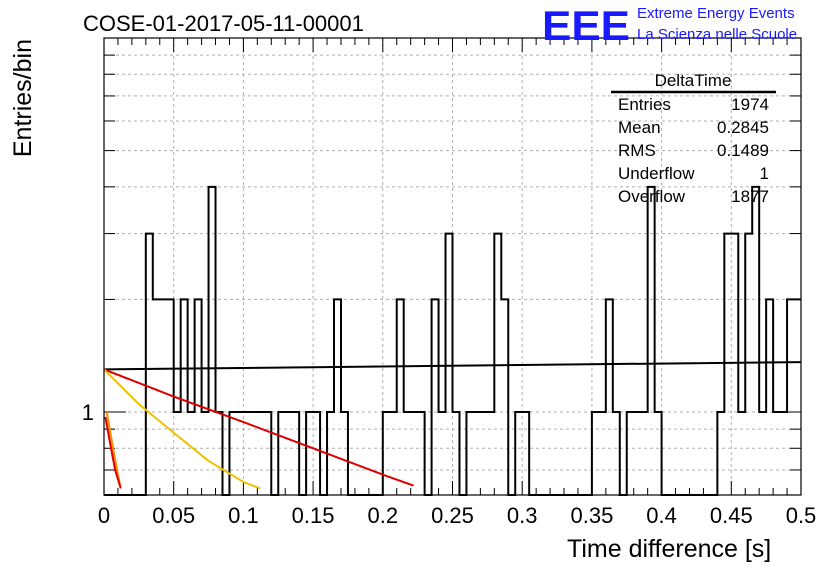 Image resolution: width=836 pixels, height=572 pixels. What do you see at coordinates (669, 549) in the screenshot?
I see `x-axis-label: Time difference [s]` at bounding box center [669, 549].